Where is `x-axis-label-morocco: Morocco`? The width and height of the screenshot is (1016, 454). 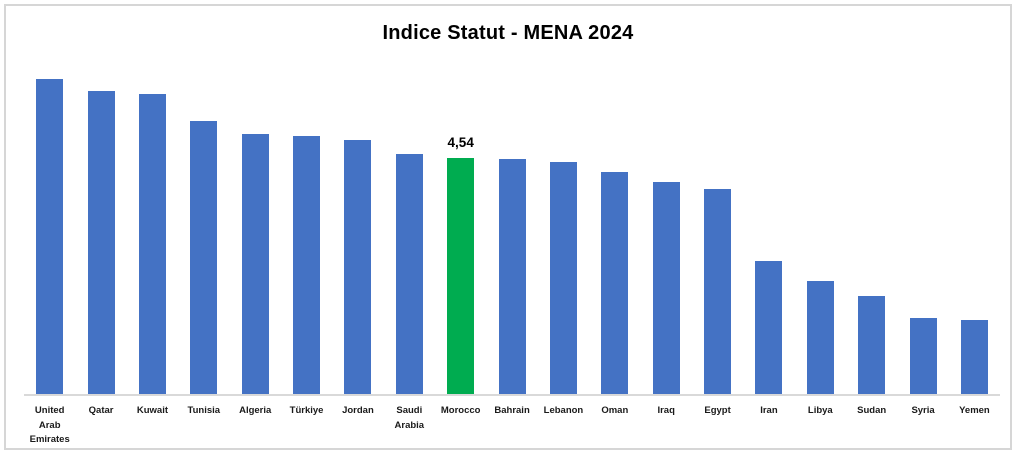 x-axis-label-morocco: Morocco is located at coordinates (460, 410).